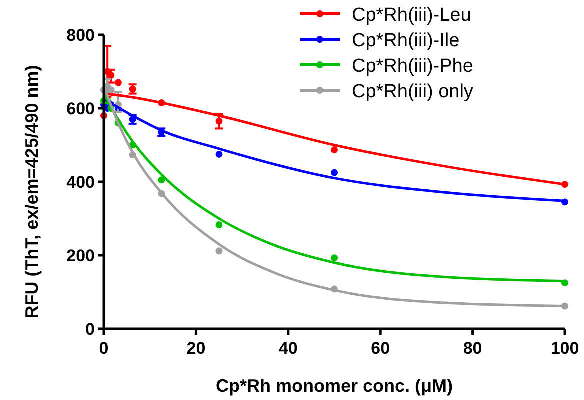  What do you see at coordinates (380, 348) in the screenshot?
I see `x-tick-label: 60` at bounding box center [380, 348].